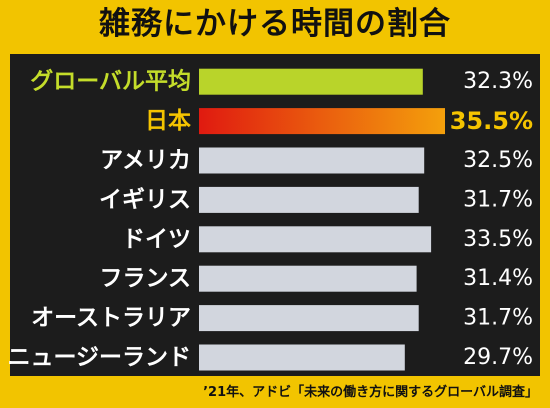  What do you see at coordinates (99, 358) in the screenshot?
I see `category-label: ニュージーランド` at bounding box center [99, 358].